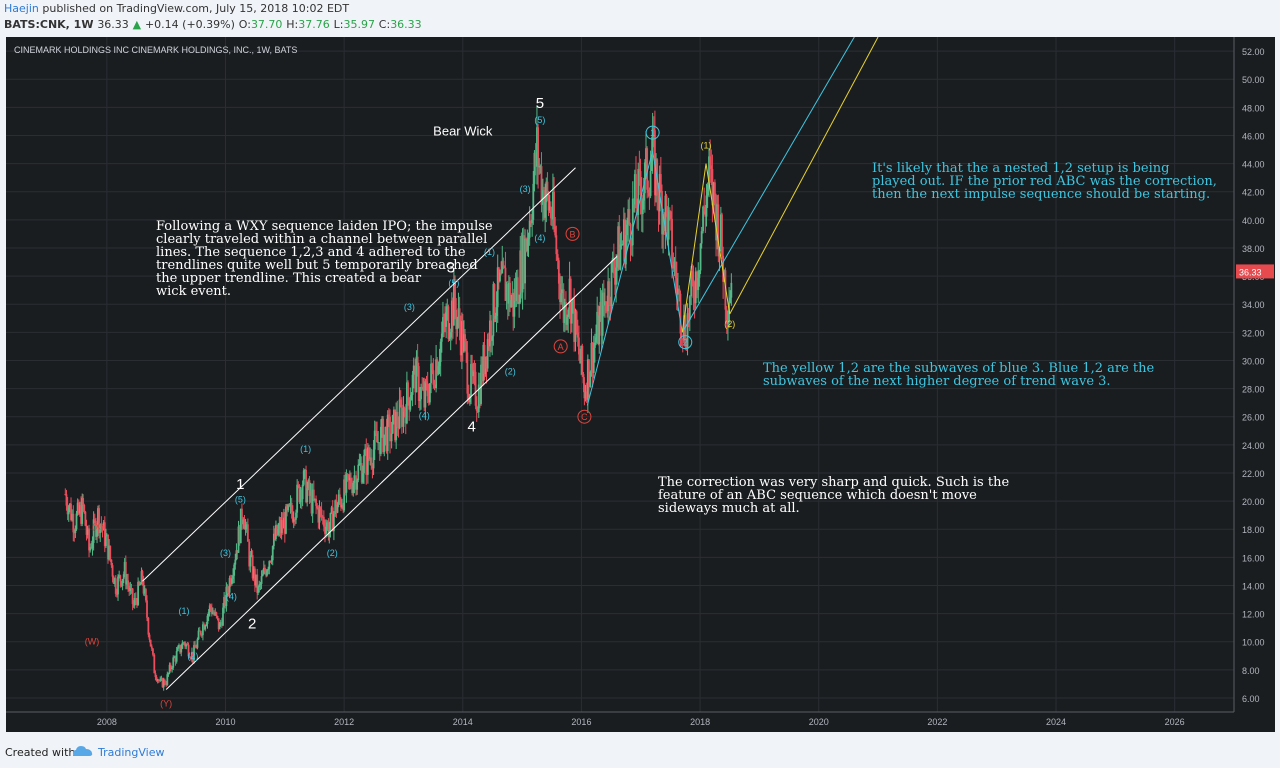  I want to click on tradingview-brand-link: TradingView, so click(131, 752).